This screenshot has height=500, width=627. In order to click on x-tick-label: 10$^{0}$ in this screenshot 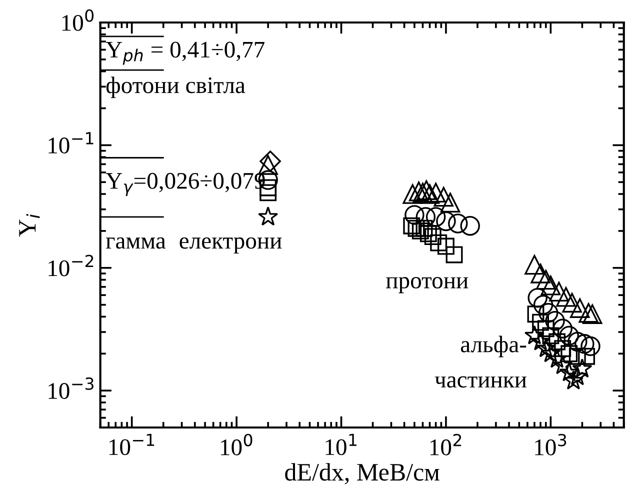, I will do `click(236, 445)`.